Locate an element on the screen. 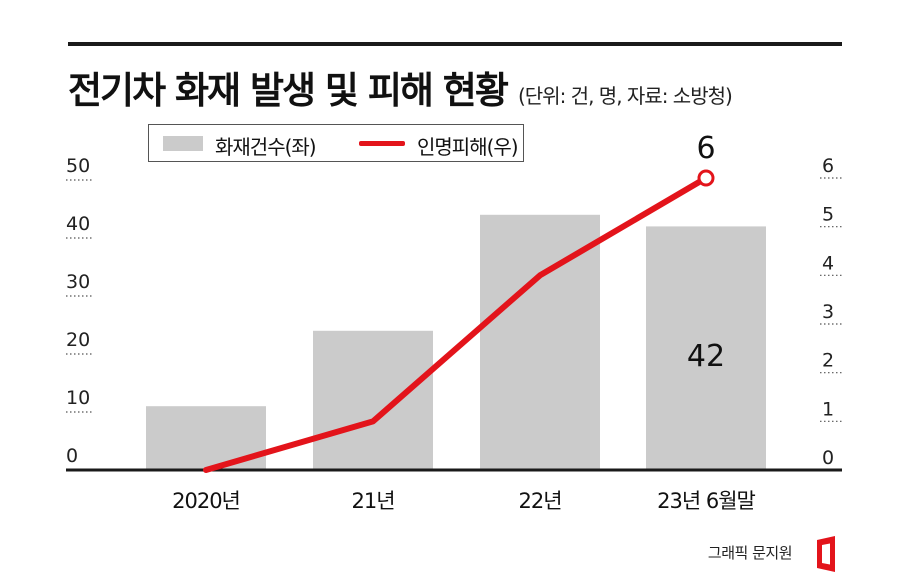 The image size is (900, 580). left-axis-tick-label: 30 is located at coordinates (78, 282).